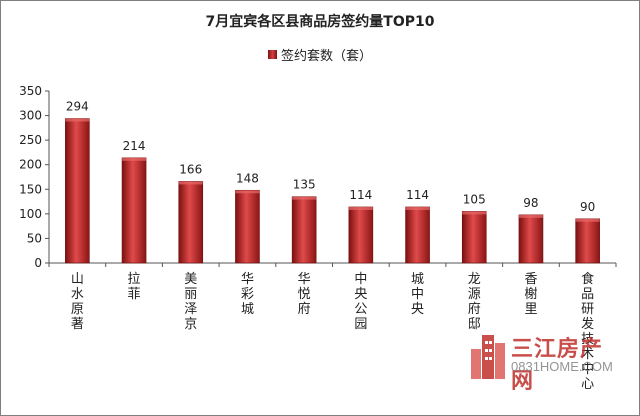 The image size is (640, 416). I want to click on y-tick-label: 200, so click(30, 165).